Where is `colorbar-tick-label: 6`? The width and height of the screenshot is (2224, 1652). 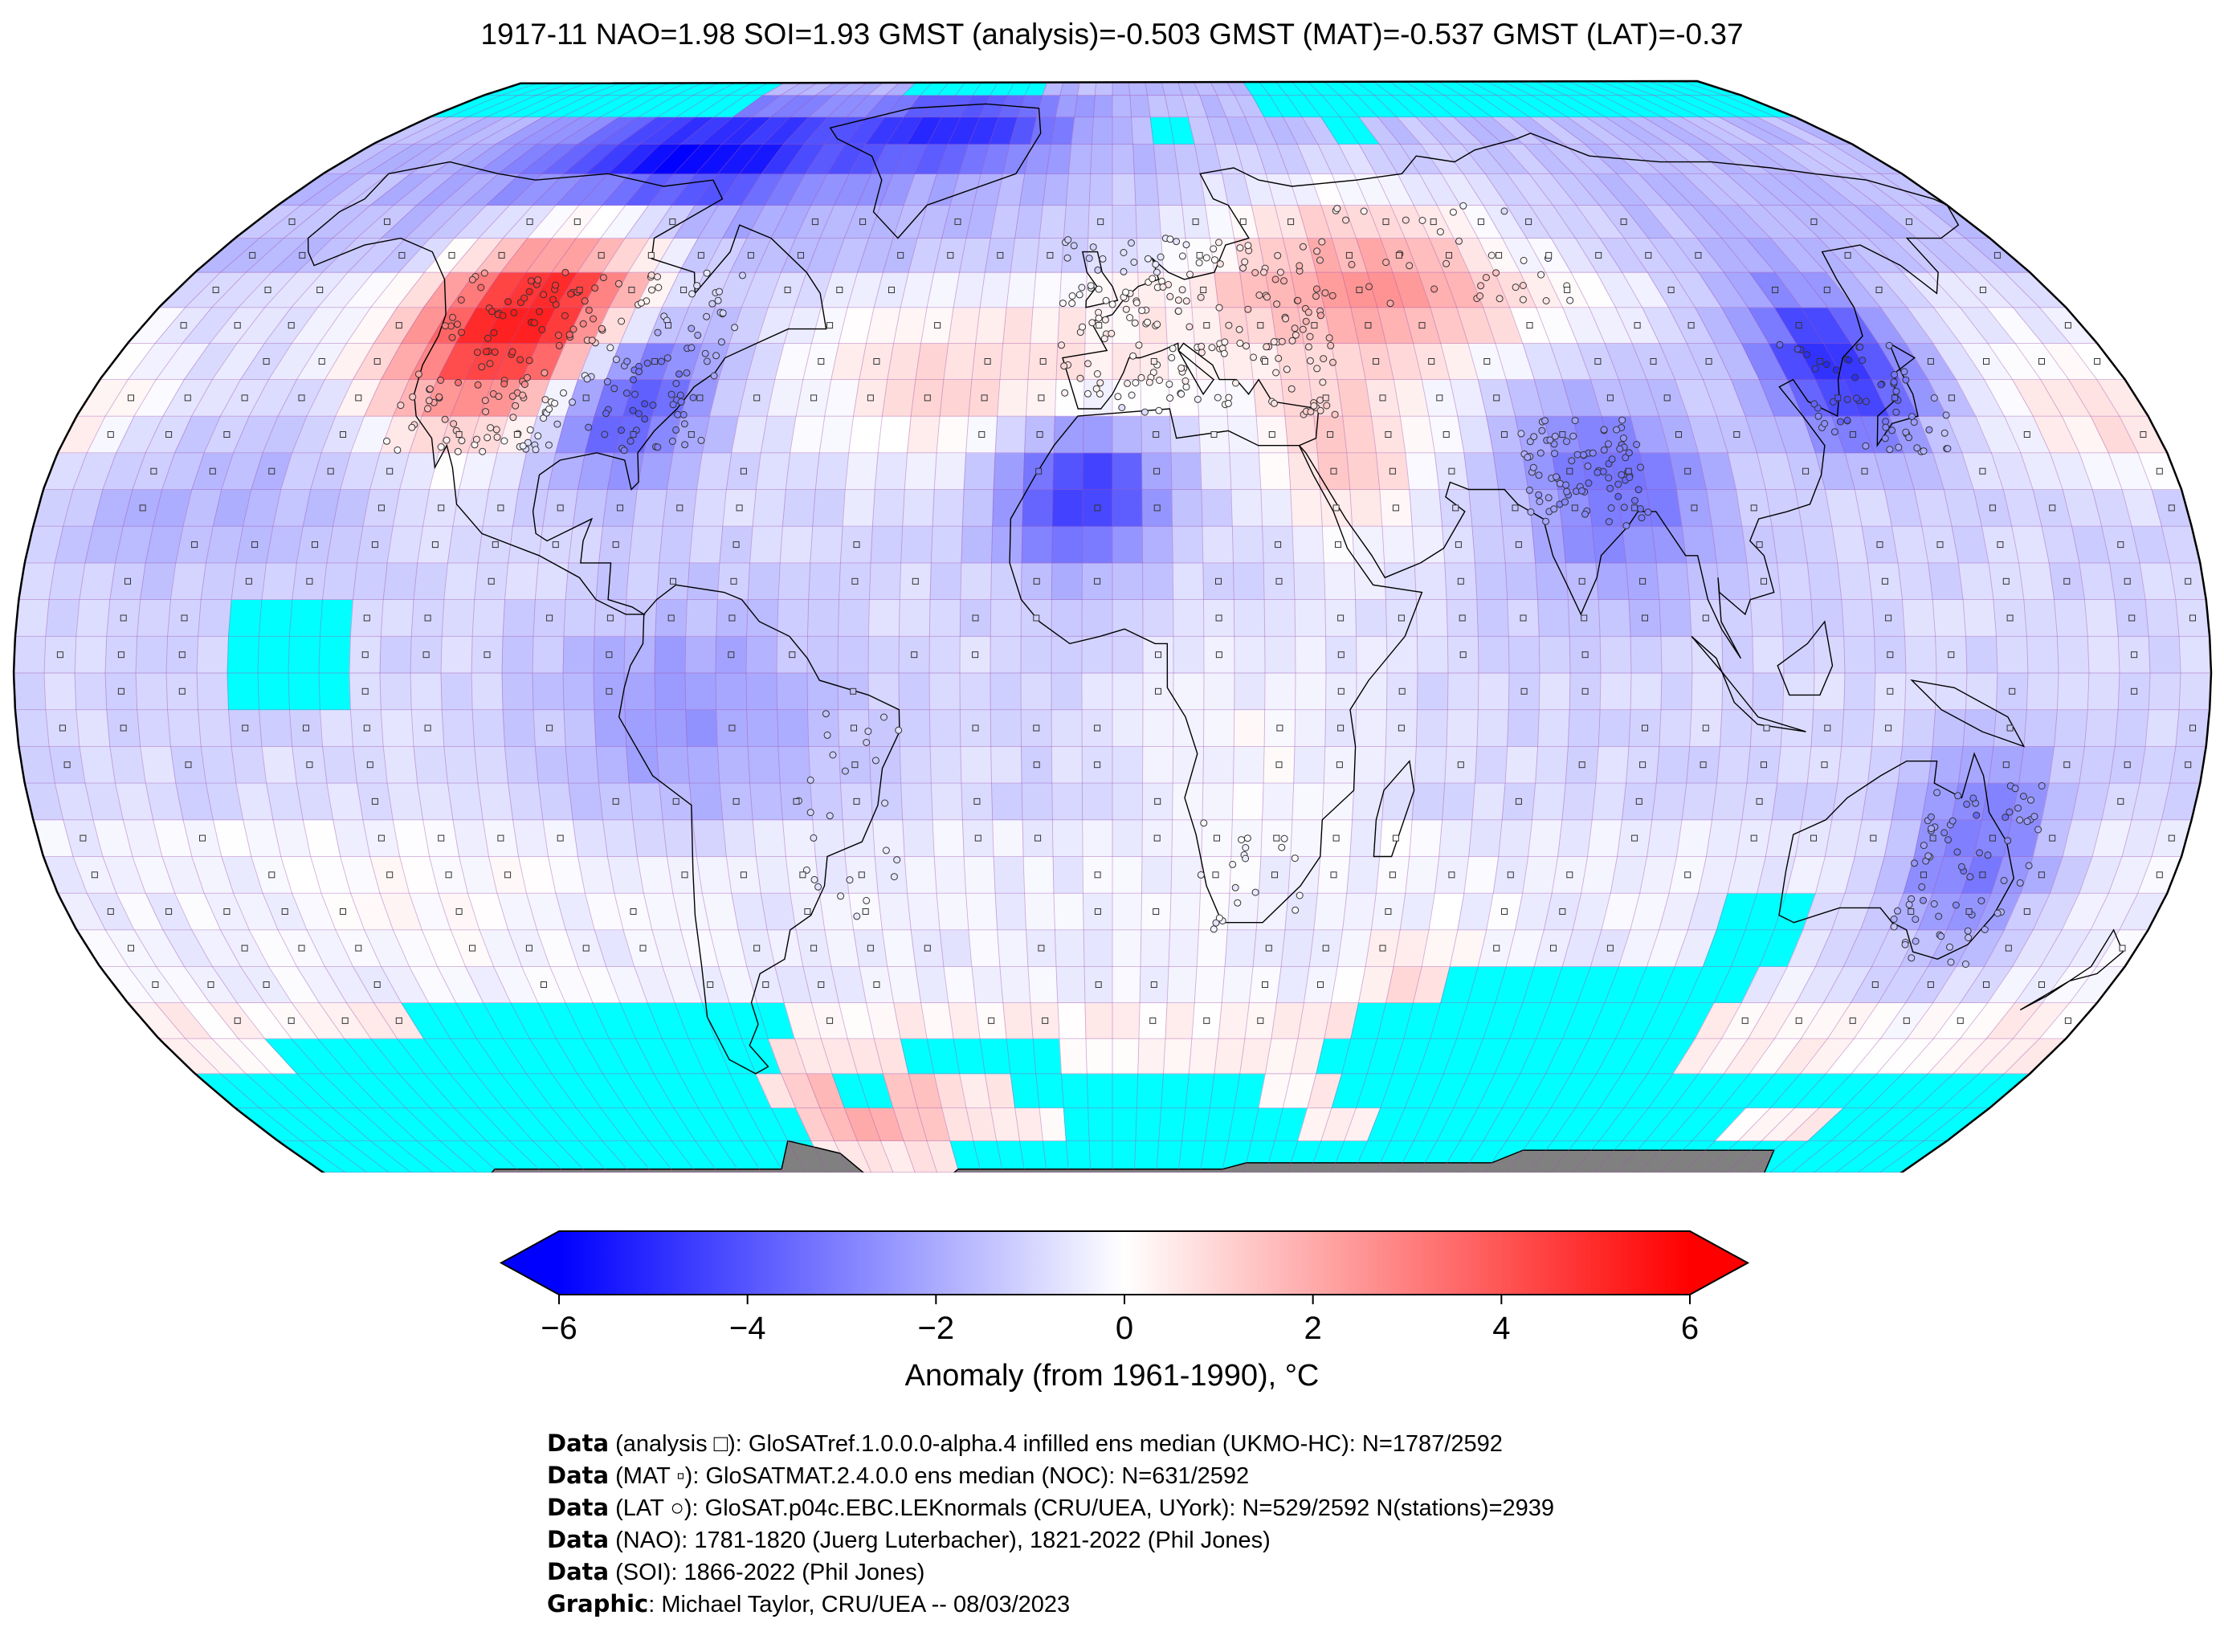 colorbar-tick-label: 6 is located at coordinates (1690, 1328).